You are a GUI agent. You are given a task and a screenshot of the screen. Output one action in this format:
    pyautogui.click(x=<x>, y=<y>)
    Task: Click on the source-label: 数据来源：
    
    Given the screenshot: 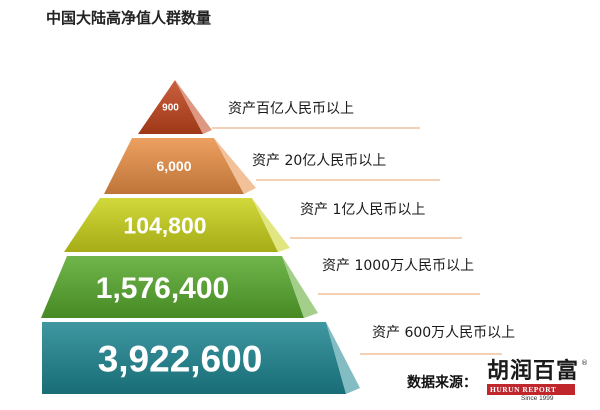 What is the action you would take?
    pyautogui.click(x=442, y=383)
    